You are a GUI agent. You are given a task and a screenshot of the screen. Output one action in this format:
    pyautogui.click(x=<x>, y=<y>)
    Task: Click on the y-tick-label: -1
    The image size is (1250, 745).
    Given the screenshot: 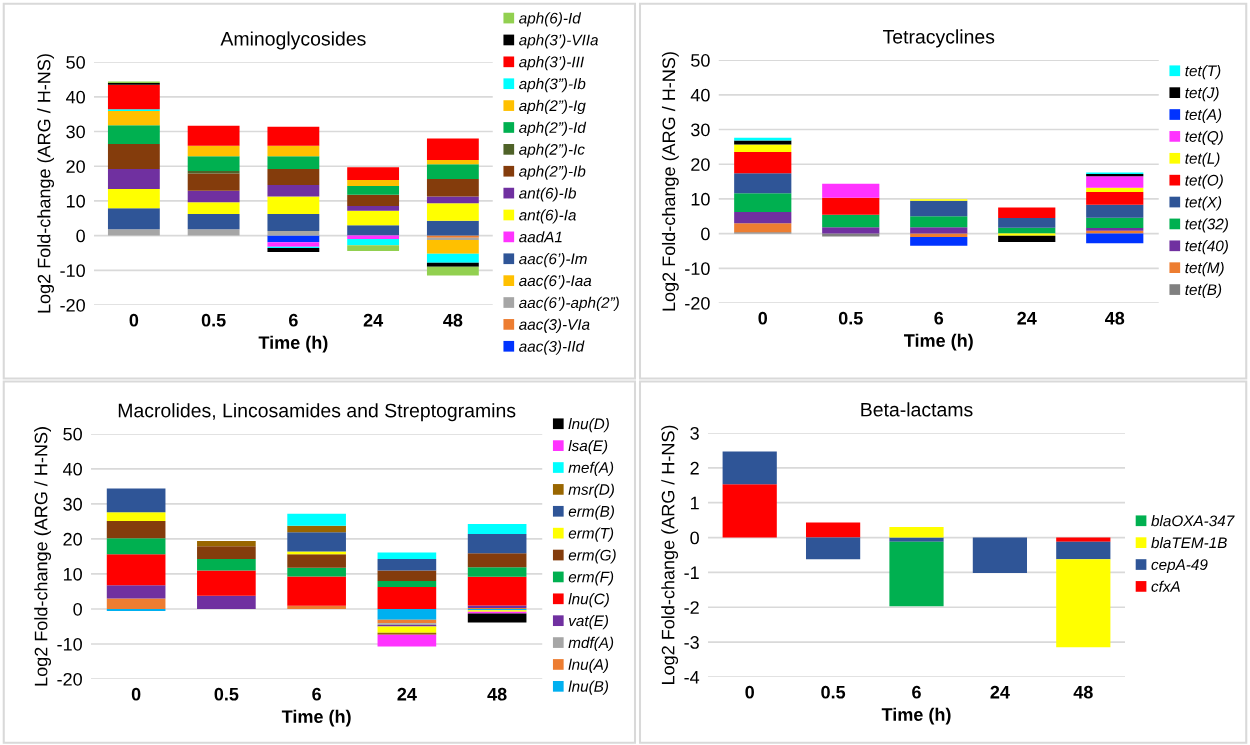 What is the action you would take?
    pyautogui.click(x=691, y=572)
    